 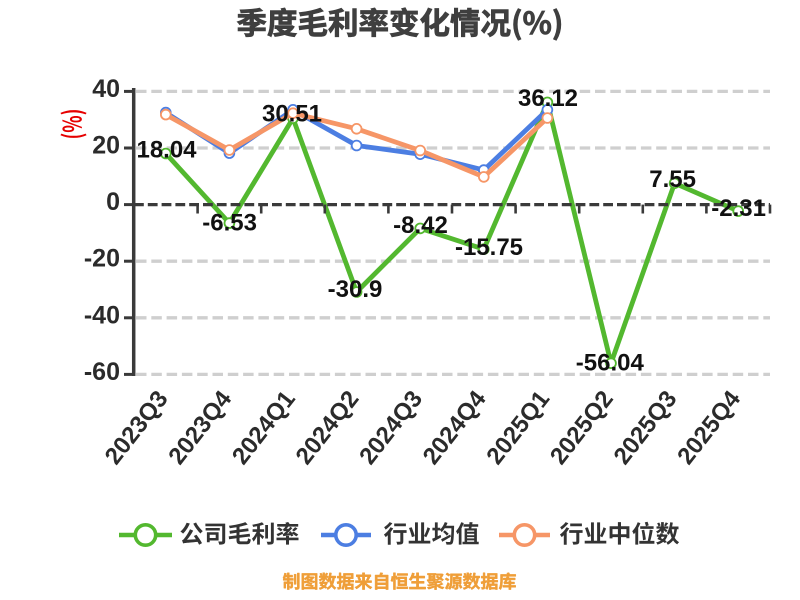 I want to click on svg-text: -30.9, so click(x=355, y=289).